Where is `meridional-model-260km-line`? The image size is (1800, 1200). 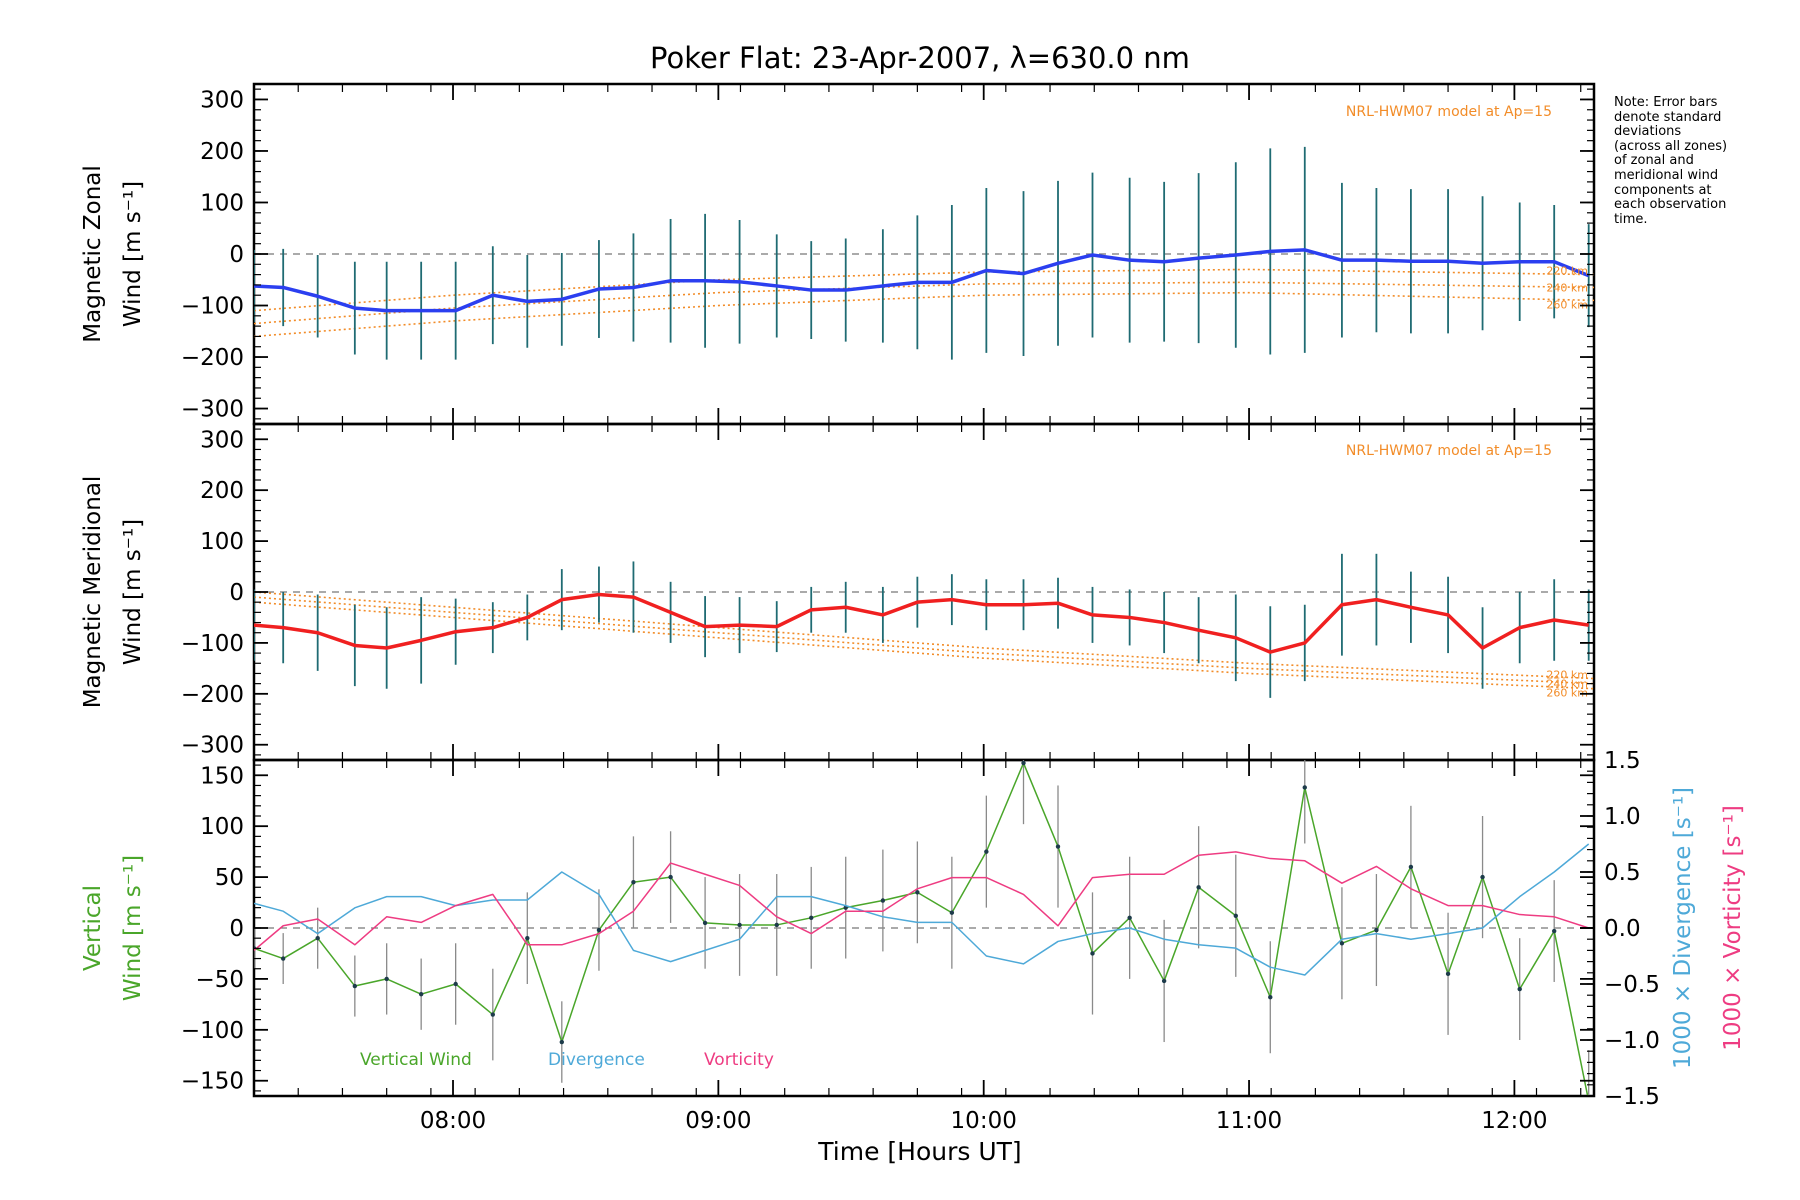 meridional-model-260km-line is located at coordinates (924, 645).